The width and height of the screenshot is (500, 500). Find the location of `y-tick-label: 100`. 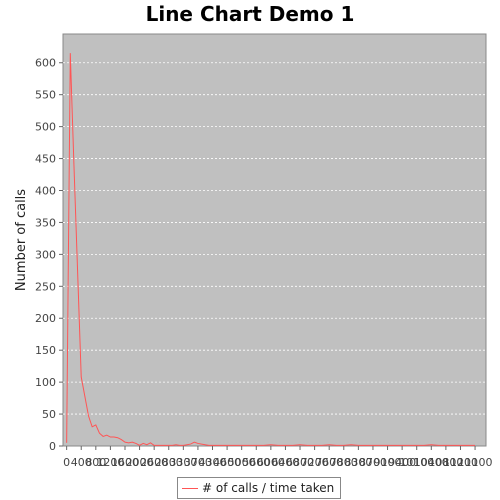

y-tick-label: 100 is located at coordinates (45, 382).